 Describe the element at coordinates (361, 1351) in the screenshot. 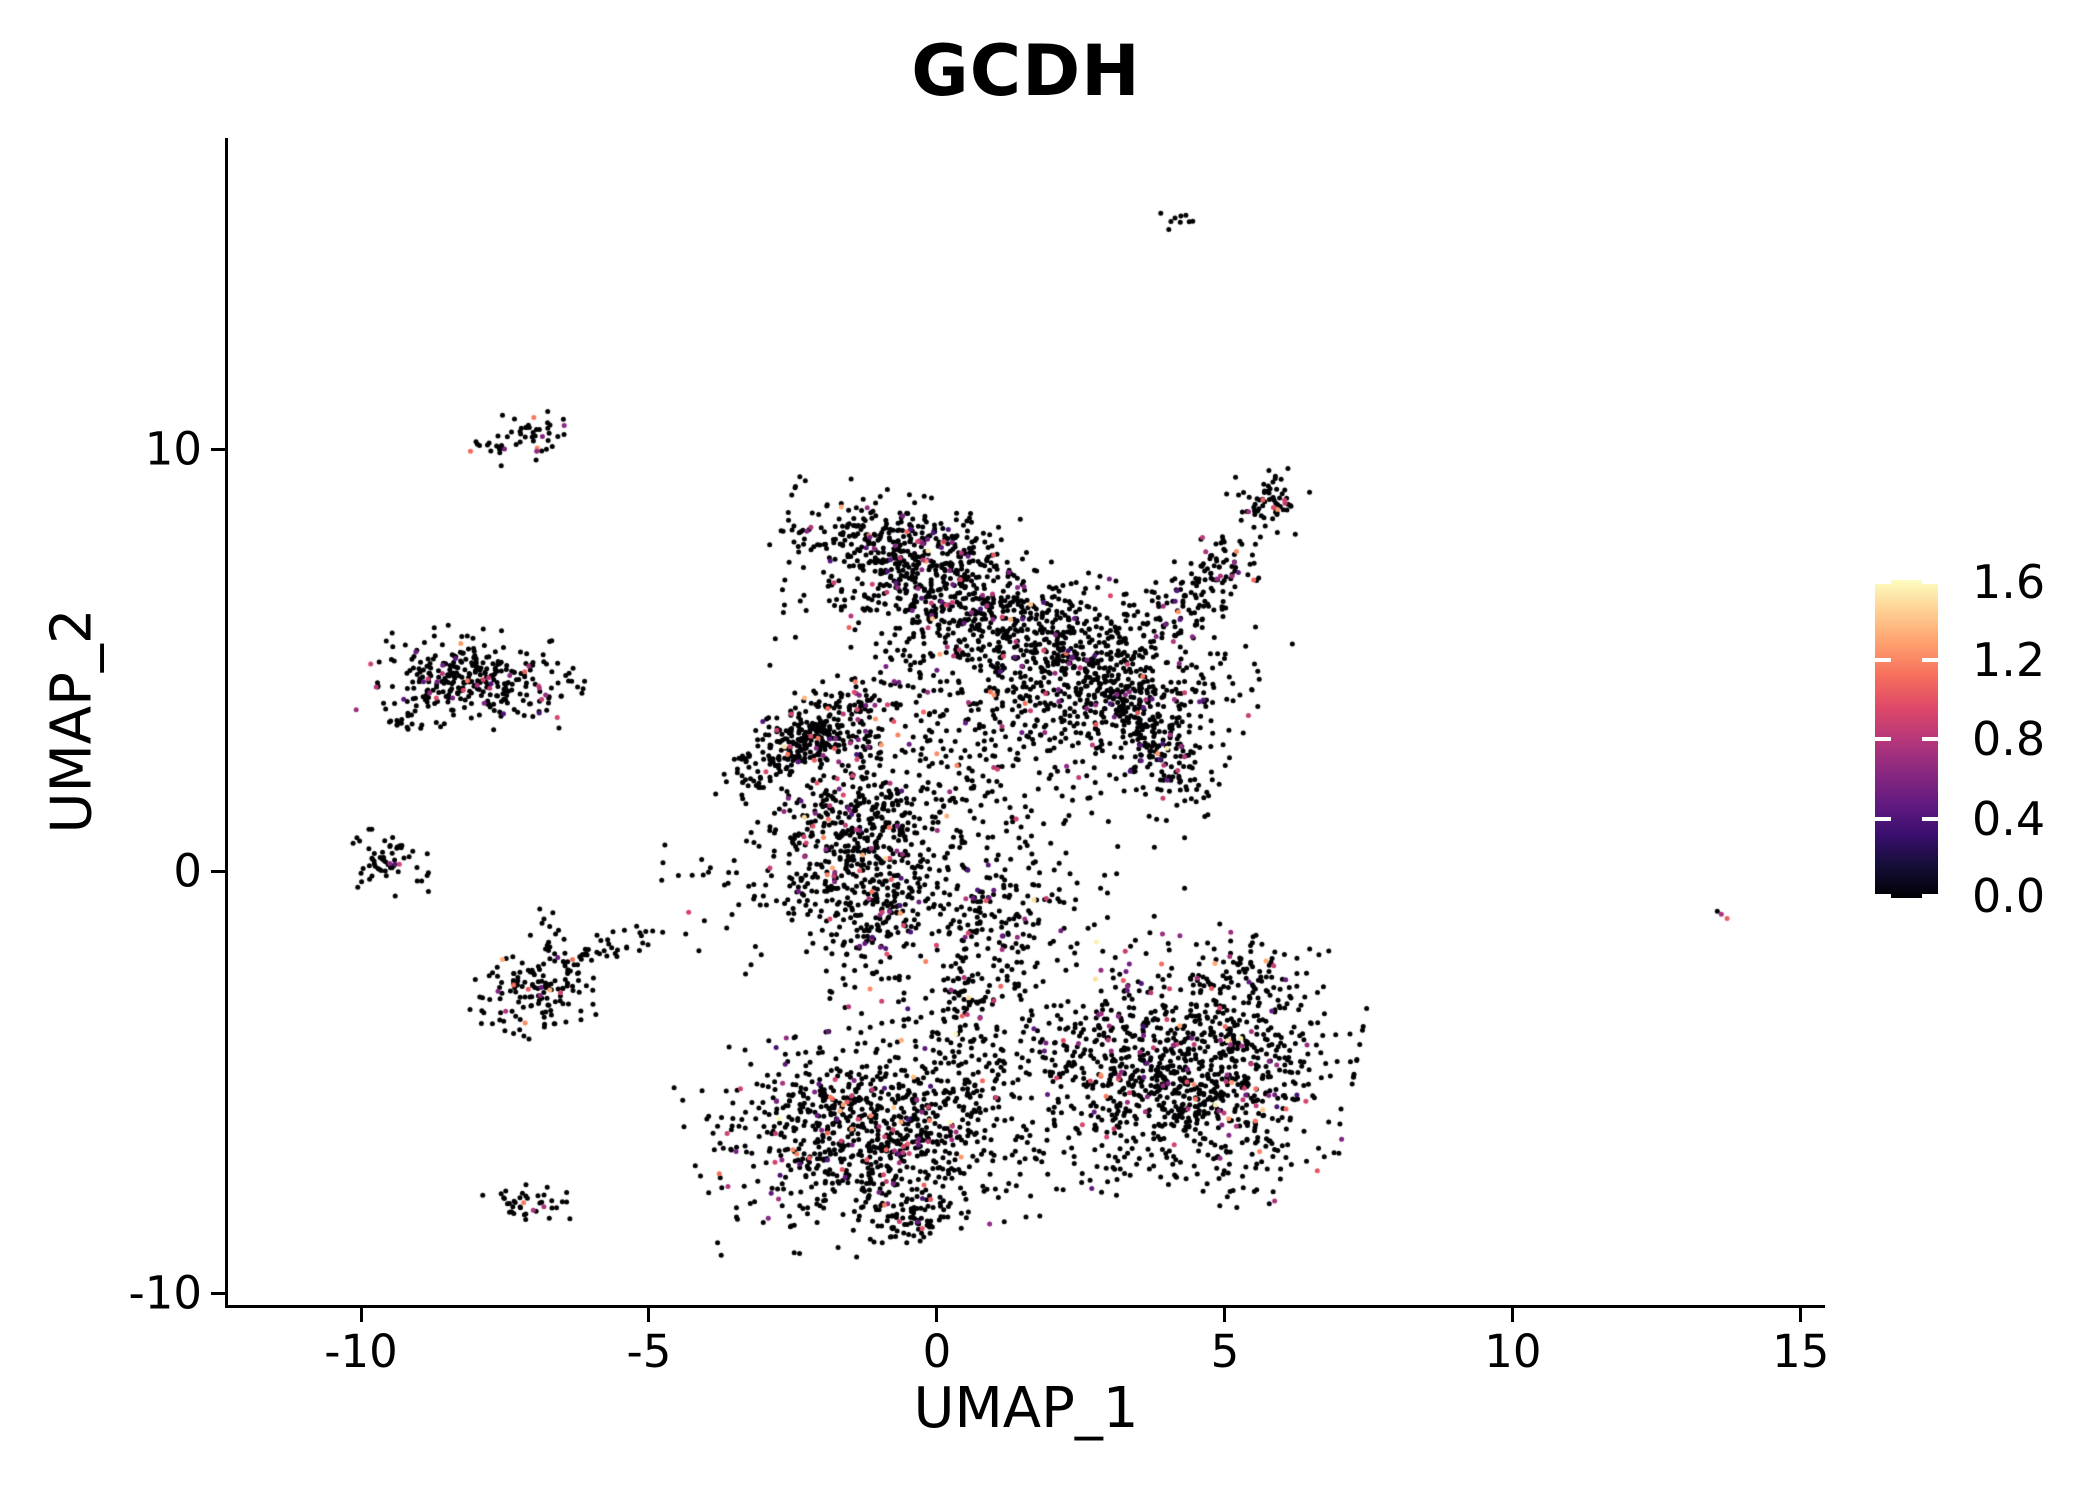

I see `x-tick-label: -10` at that location.